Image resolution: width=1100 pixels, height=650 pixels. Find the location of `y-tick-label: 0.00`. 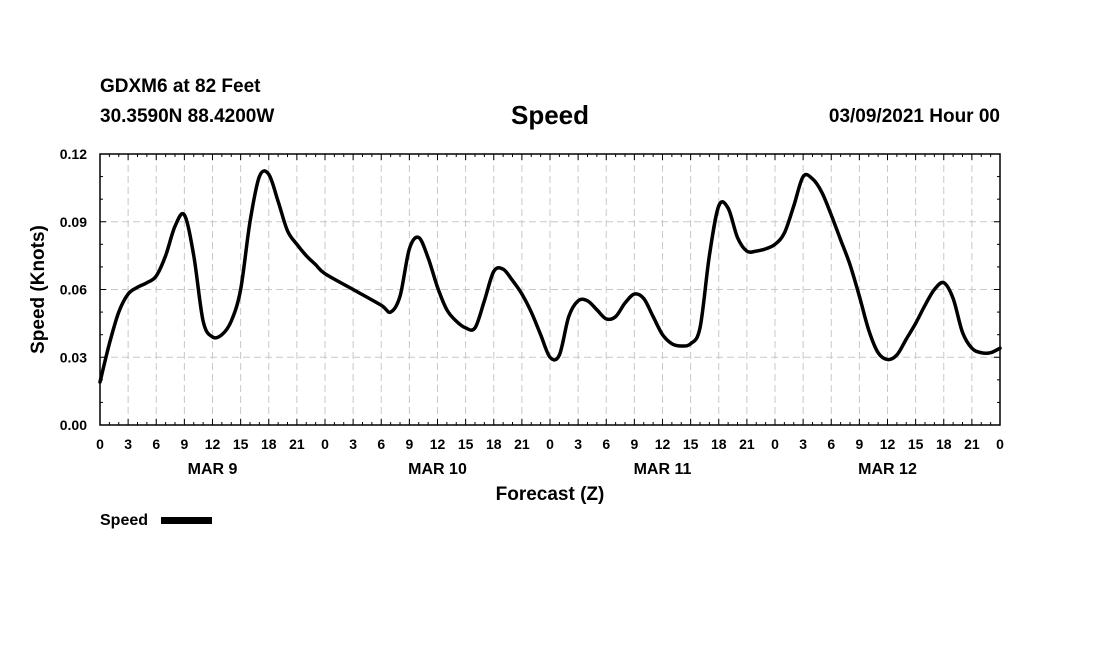

y-tick-label: 0.00 is located at coordinates (73, 425).